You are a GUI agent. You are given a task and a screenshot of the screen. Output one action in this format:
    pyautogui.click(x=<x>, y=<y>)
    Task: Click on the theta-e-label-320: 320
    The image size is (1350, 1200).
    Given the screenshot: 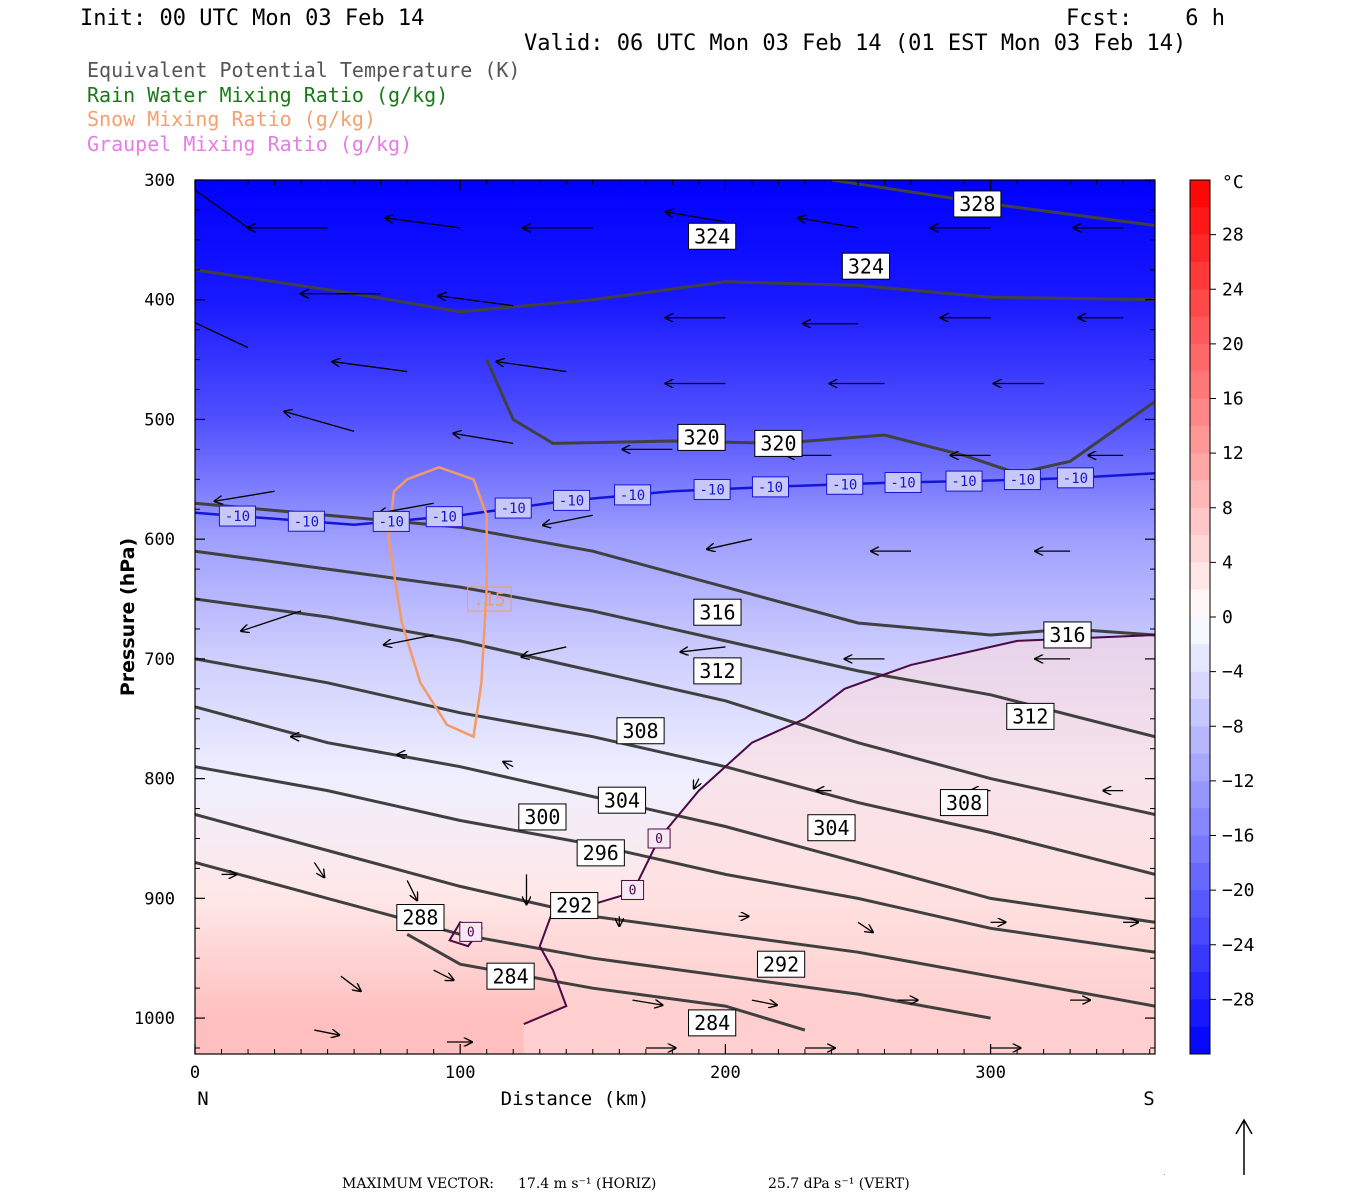 What is the action you would take?
    pyautogui.click(x=778, y=443)
    